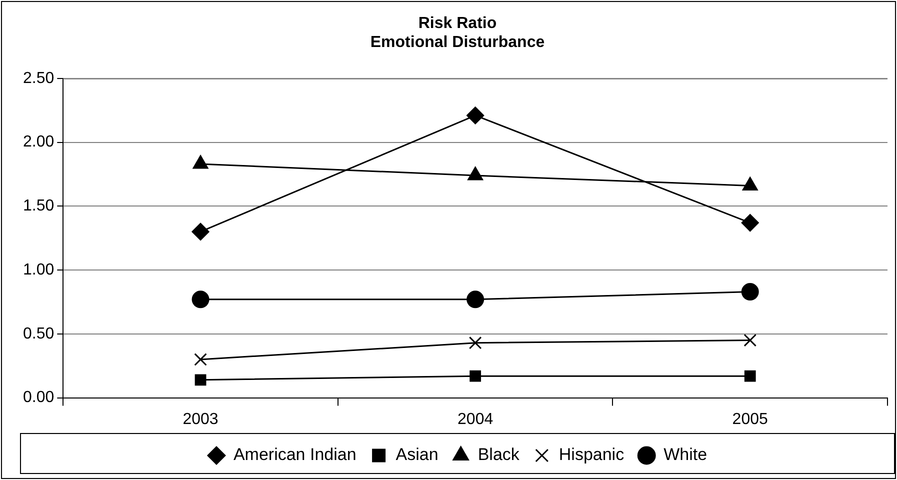 This screenshot has height=480, width=897. Describe the element at coordinates (38, 397) in the screenshot. I see `y-tick-label: 0.00` at that location.